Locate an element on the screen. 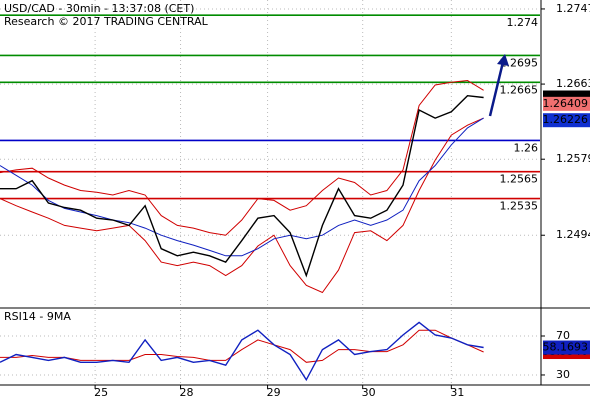 This screenshot has height=400, width=590. value-label: 58.1693 is located at coordinates (566, 347).